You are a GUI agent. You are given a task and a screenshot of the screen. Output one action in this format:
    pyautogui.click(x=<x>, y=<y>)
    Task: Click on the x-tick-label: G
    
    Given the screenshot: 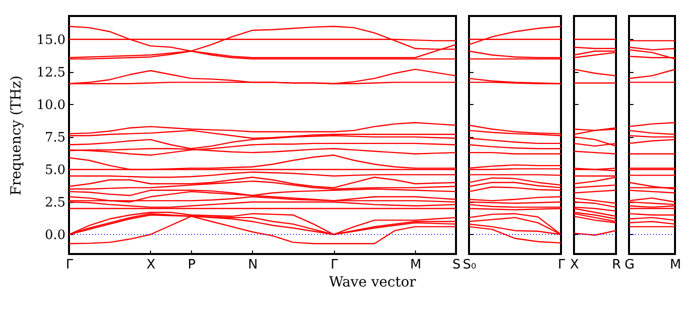 What is the action you would take?
    pyautogui.click(x=629, y=265)
    